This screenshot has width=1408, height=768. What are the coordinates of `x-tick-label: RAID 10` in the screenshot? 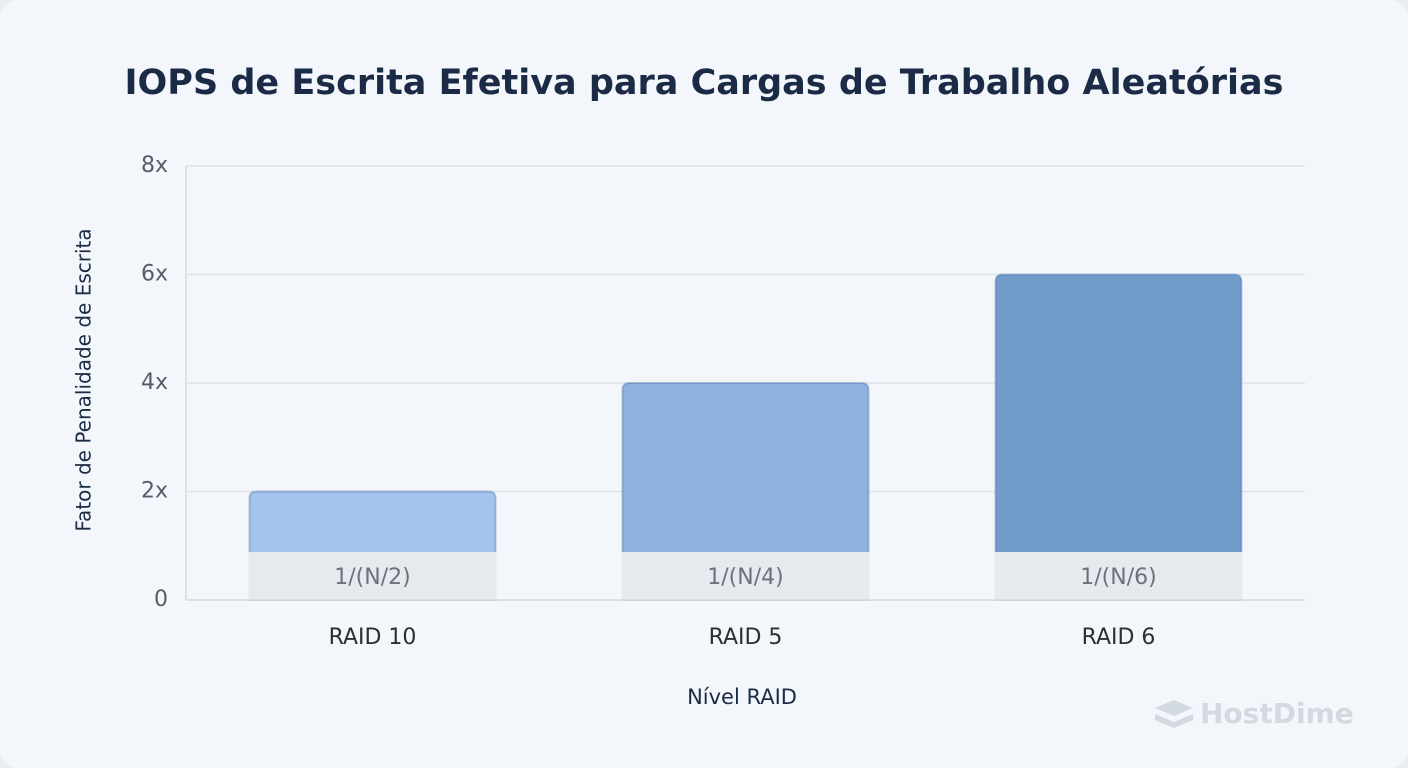 It's located at (373, 637).